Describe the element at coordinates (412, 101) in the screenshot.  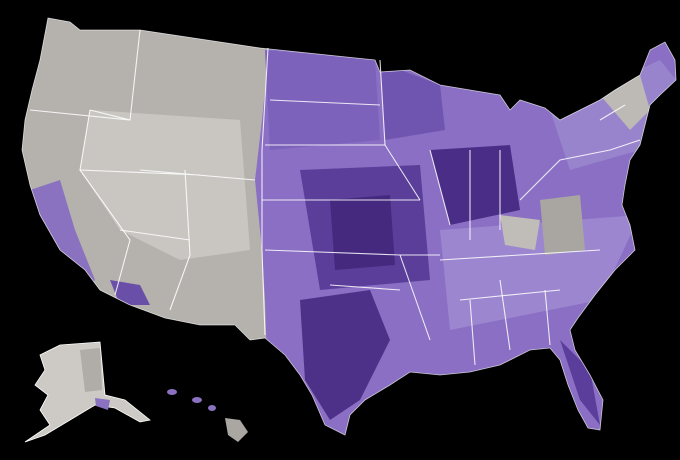
I see `minnesota` at that location.